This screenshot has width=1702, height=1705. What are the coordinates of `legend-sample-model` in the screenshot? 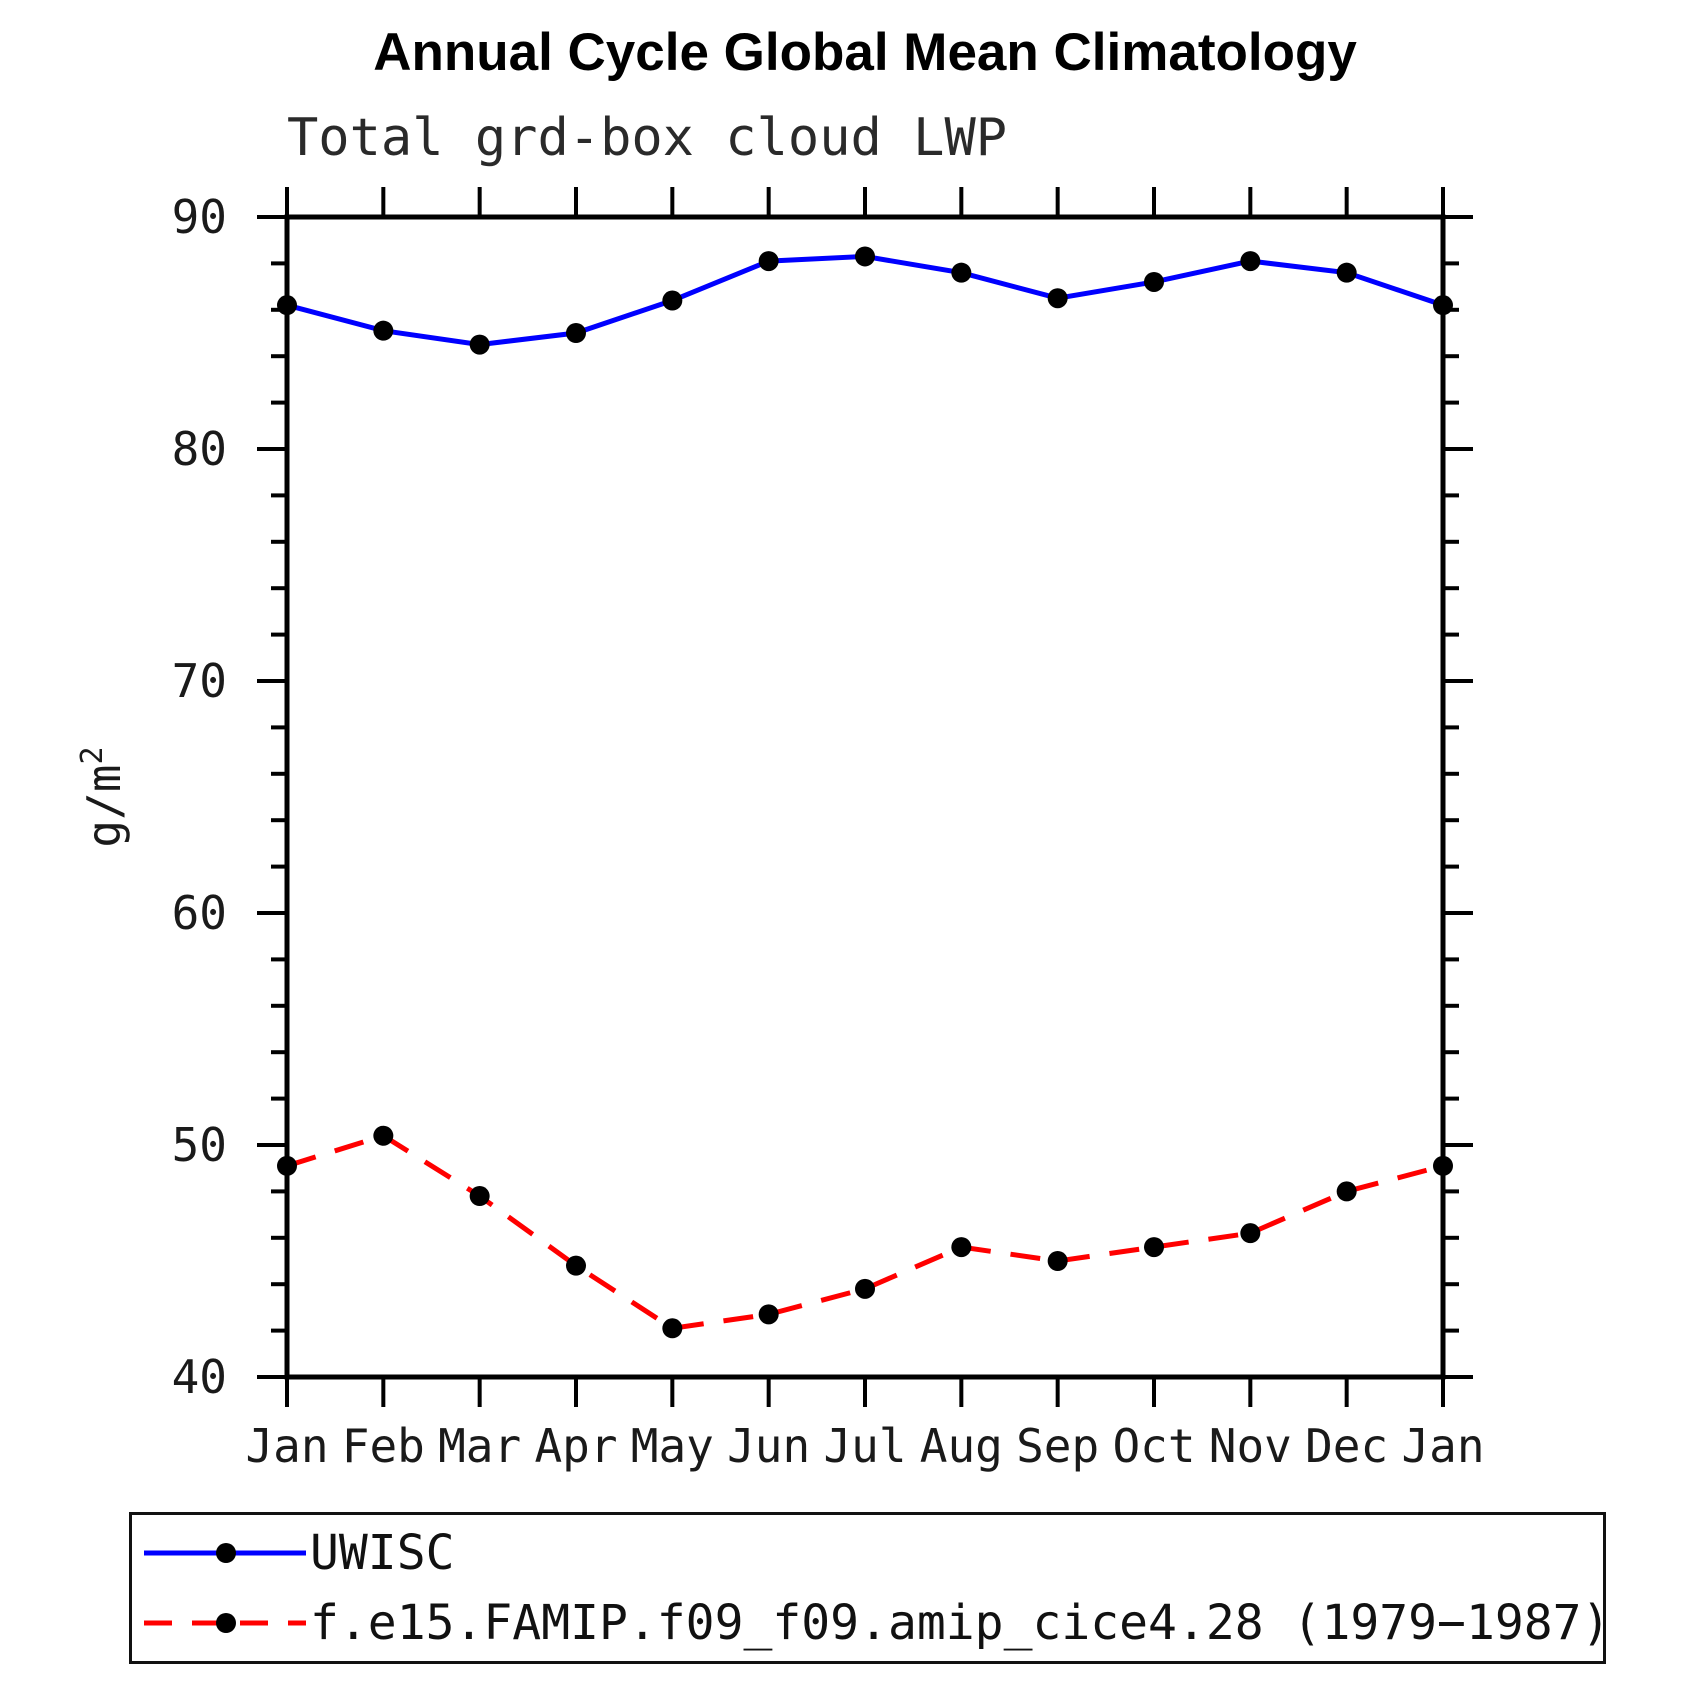 It's located at (225, 1623).